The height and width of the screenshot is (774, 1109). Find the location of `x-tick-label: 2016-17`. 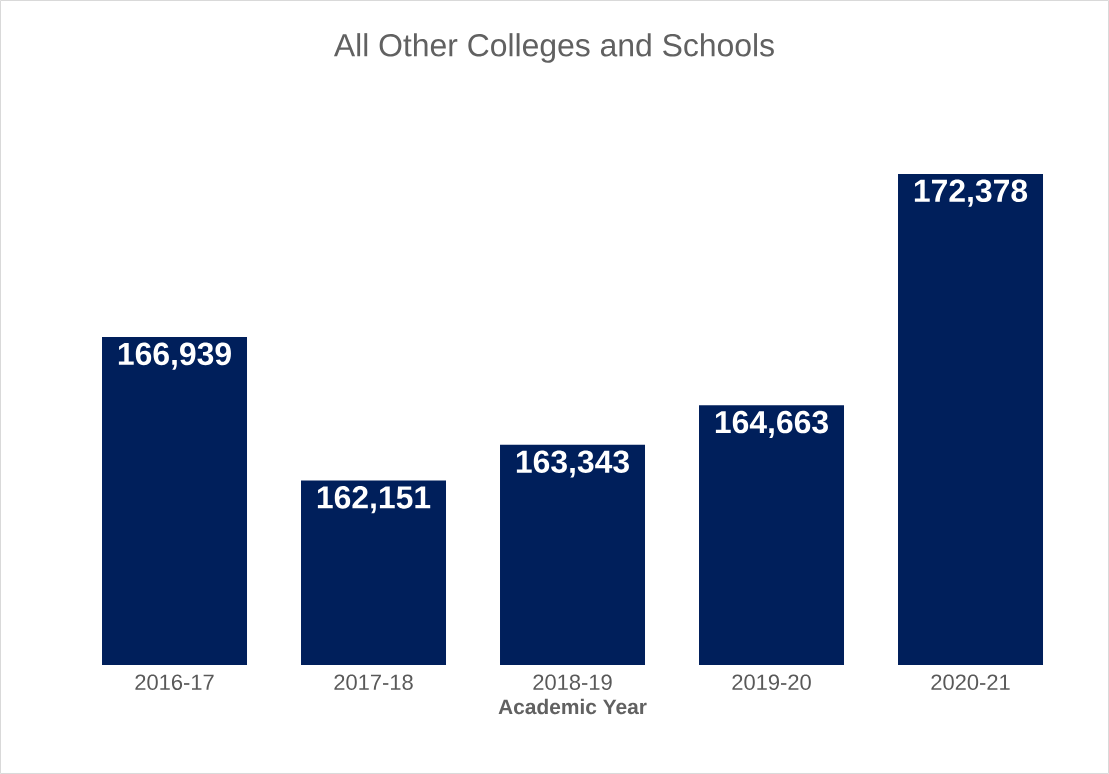

x-tick-label: 2016-17 is located at coordinates (174, 682).